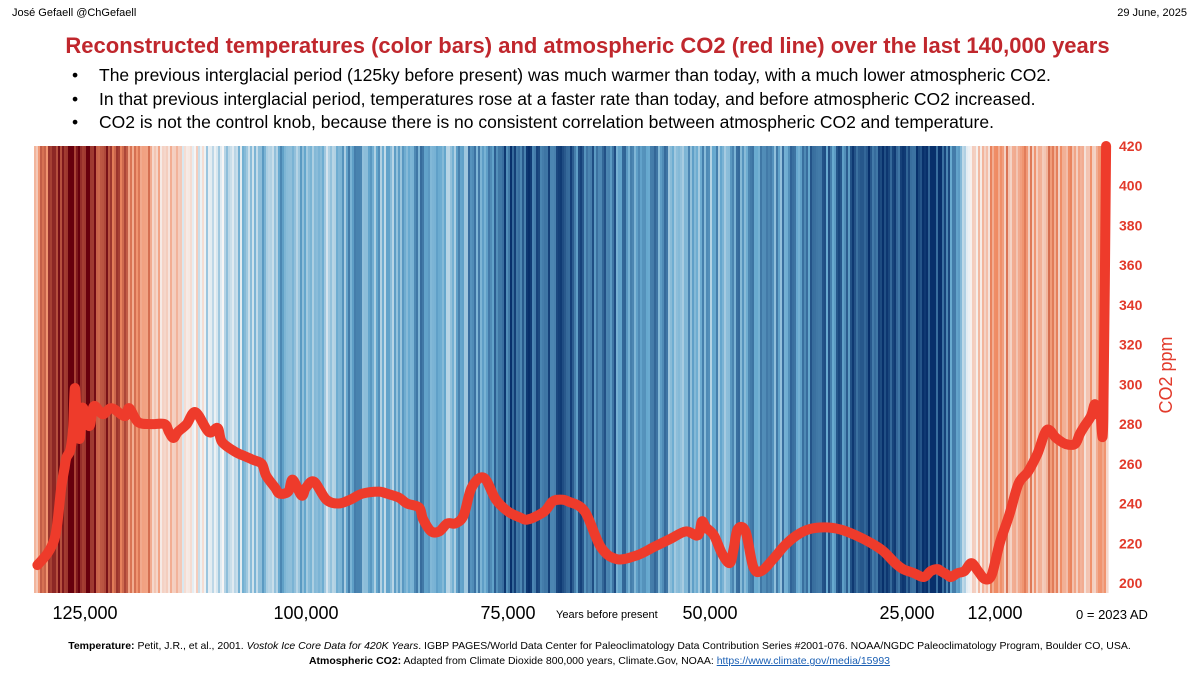 This screenshot has width=1199, height=674. What do you see at coordinates (803, 661) in the screenshot?
I see `source-link: https://www.climate.gov/media/15993` at bounding box center [803, 661].